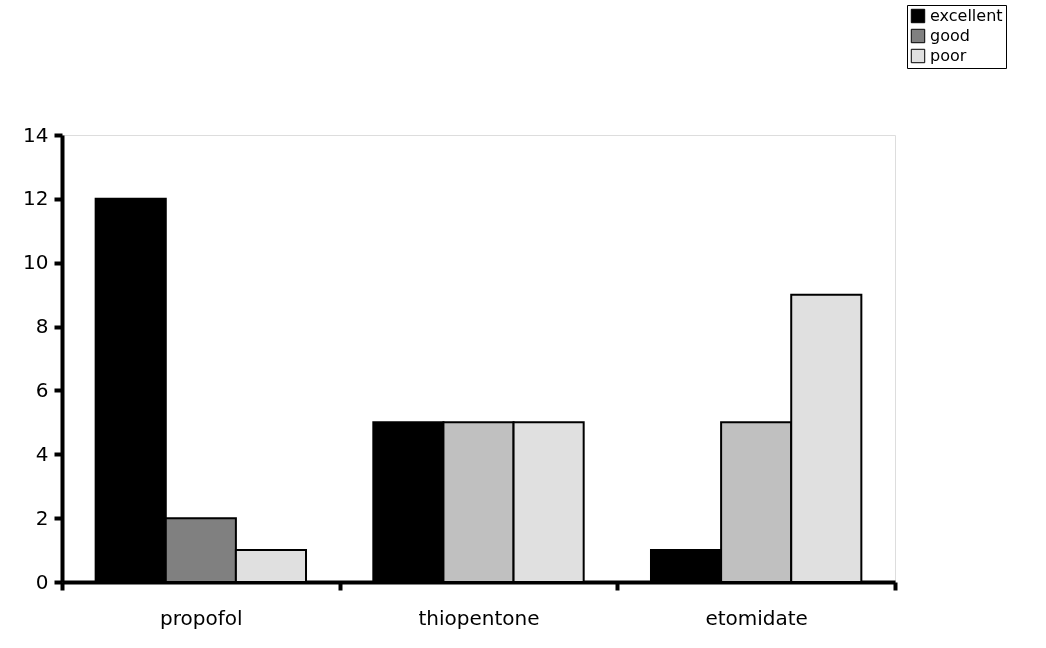 The width and height of the screenshot is (1046, 648). Describe the element at coordinates (756, 617) in the screenshot. I see `x-tick-label: etomidate` at that location.